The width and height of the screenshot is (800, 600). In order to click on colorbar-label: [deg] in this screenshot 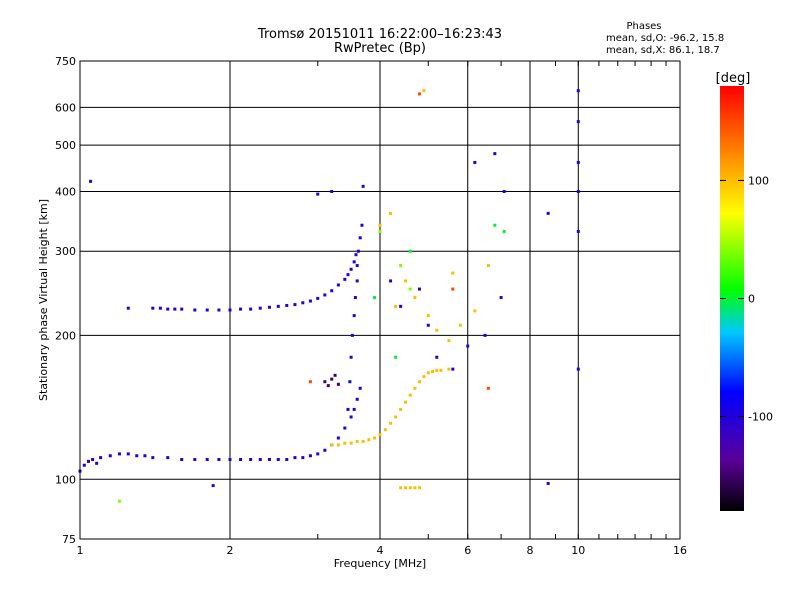, I will do `click(733, 78)`.